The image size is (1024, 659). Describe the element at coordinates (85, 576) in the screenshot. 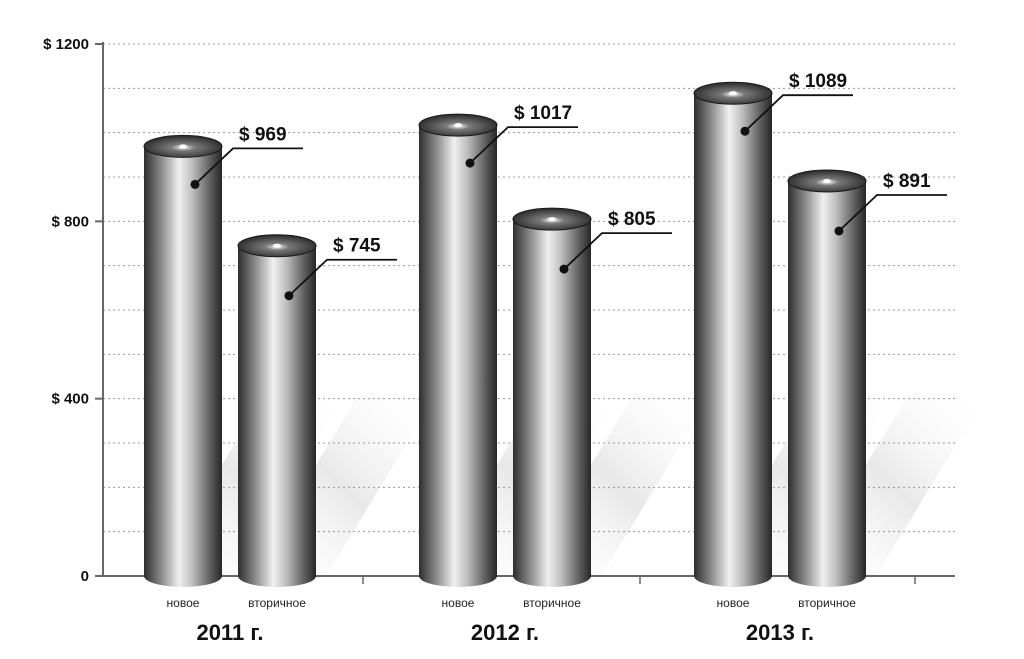

I see `y-tick-label: 0` at that location.